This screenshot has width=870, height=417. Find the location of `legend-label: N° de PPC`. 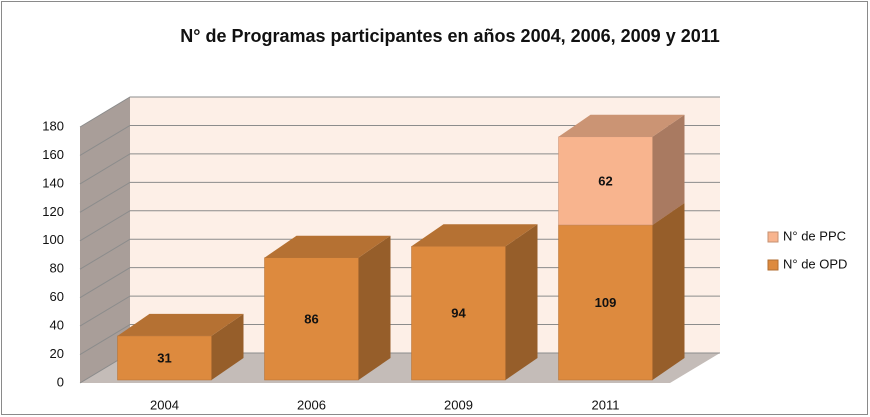

legend-label: N° de PPC is located at coordinates (814, 235).